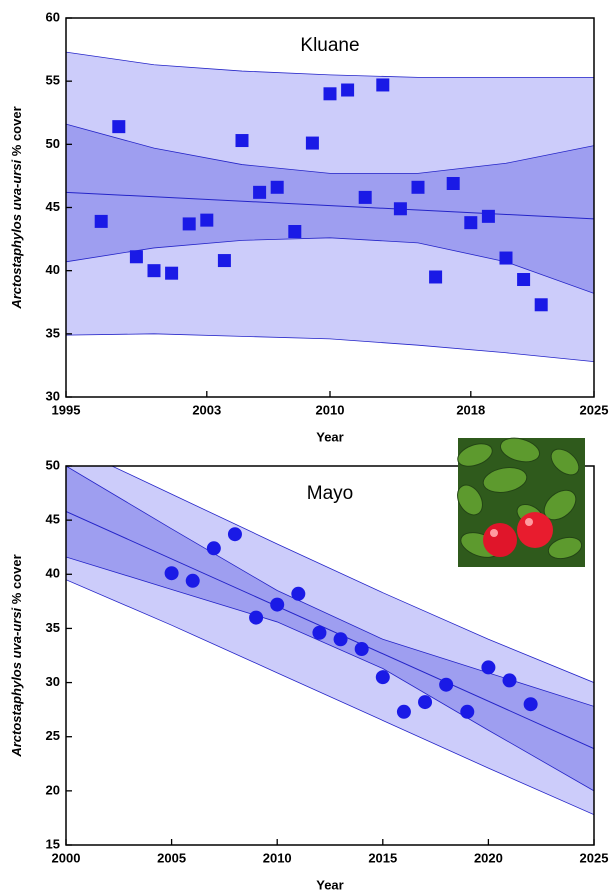 This screenshot has width=613, height=894. What do you see at coordinates (53, 789) in the screenshot?
I see `y-tick-label: 20` at bounding box center [53, 789].